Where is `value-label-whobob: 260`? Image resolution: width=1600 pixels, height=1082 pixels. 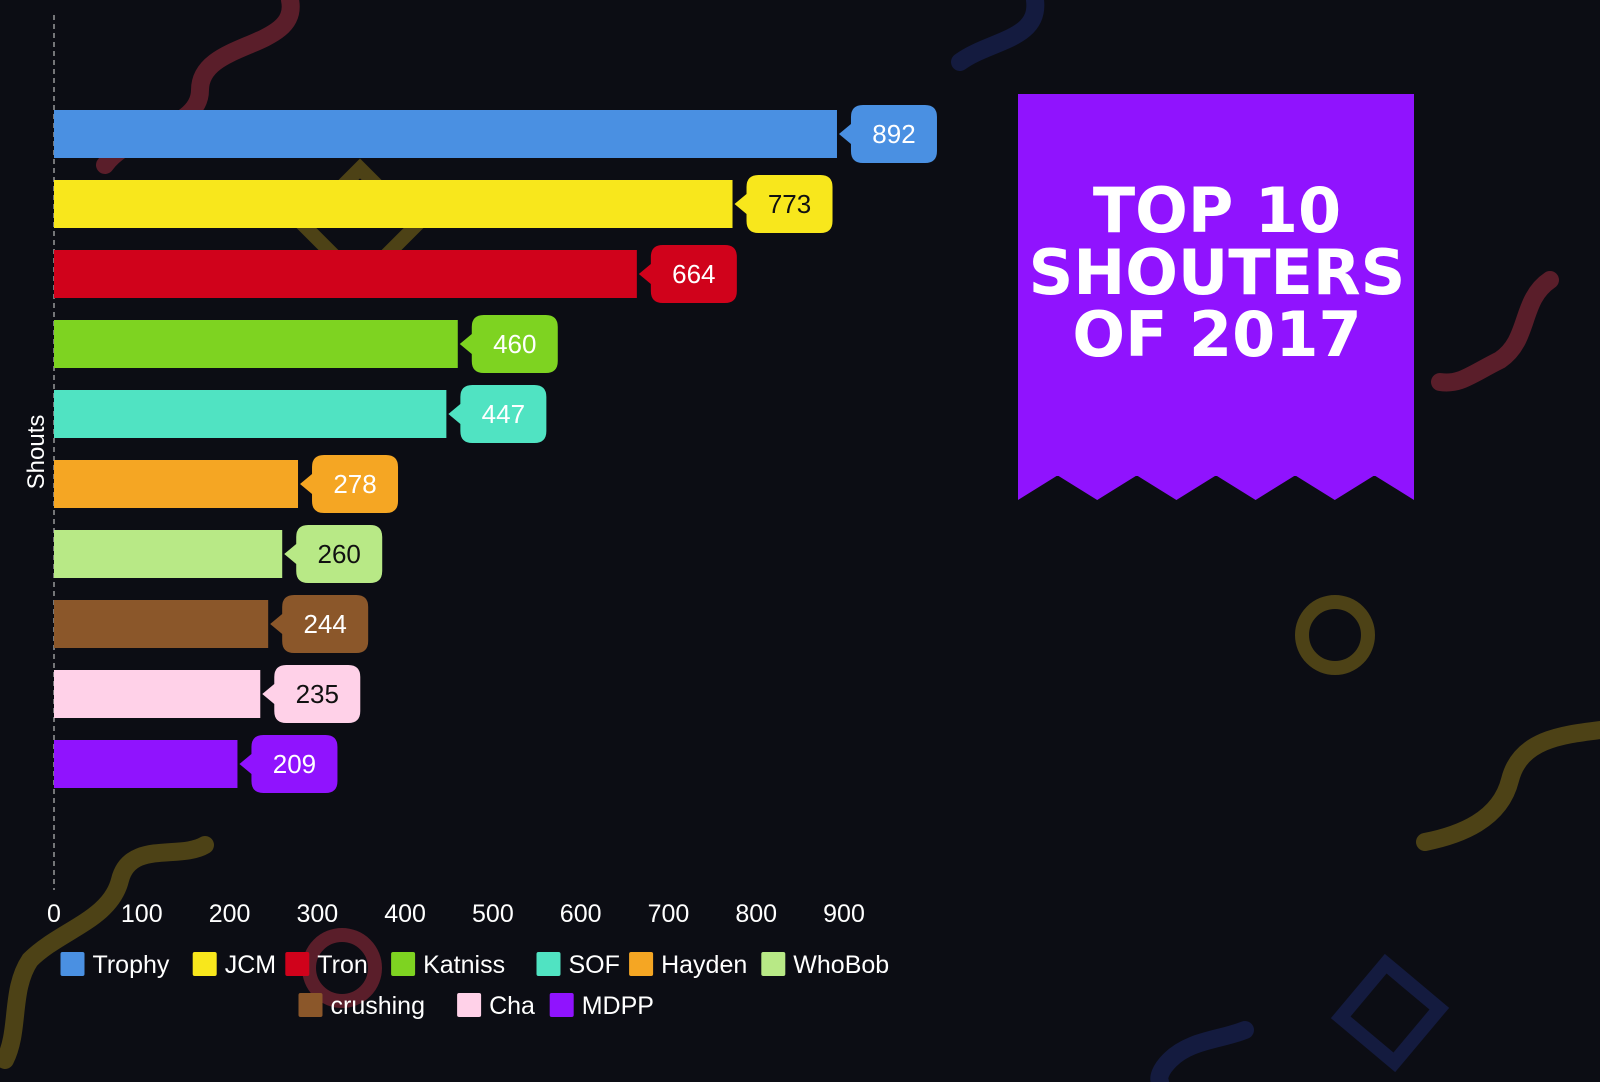 value-label-whobob: 260 is located at coordinates (339, 554).